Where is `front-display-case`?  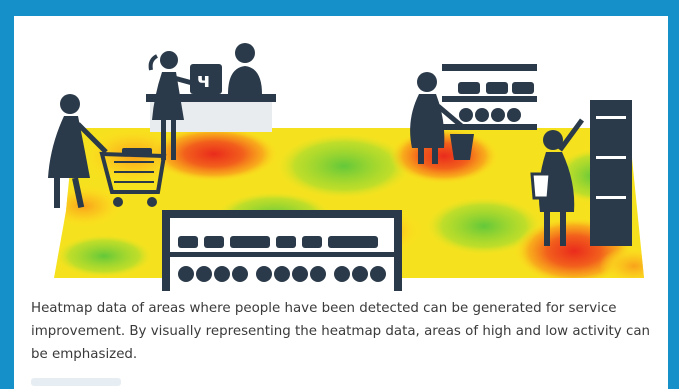 front-display-case is located at coordinates (282, 250).